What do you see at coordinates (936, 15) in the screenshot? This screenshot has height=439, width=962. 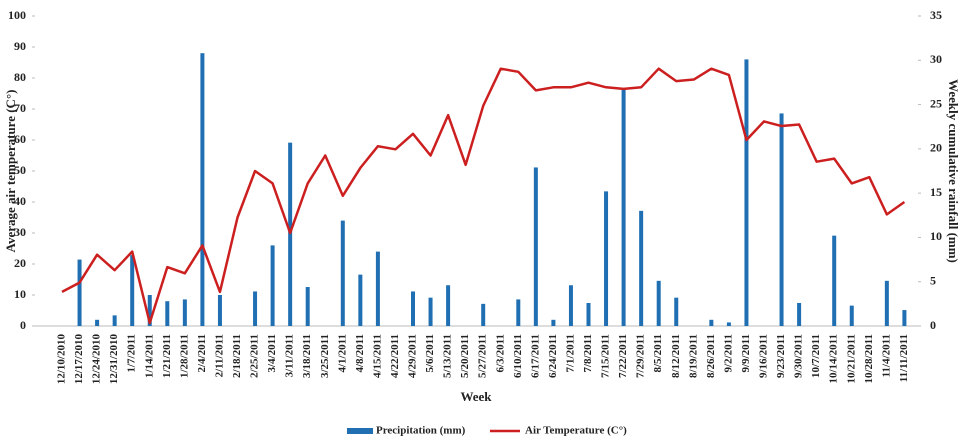 I see `y2-tick-label: 35` at bounding box center [936, 15].